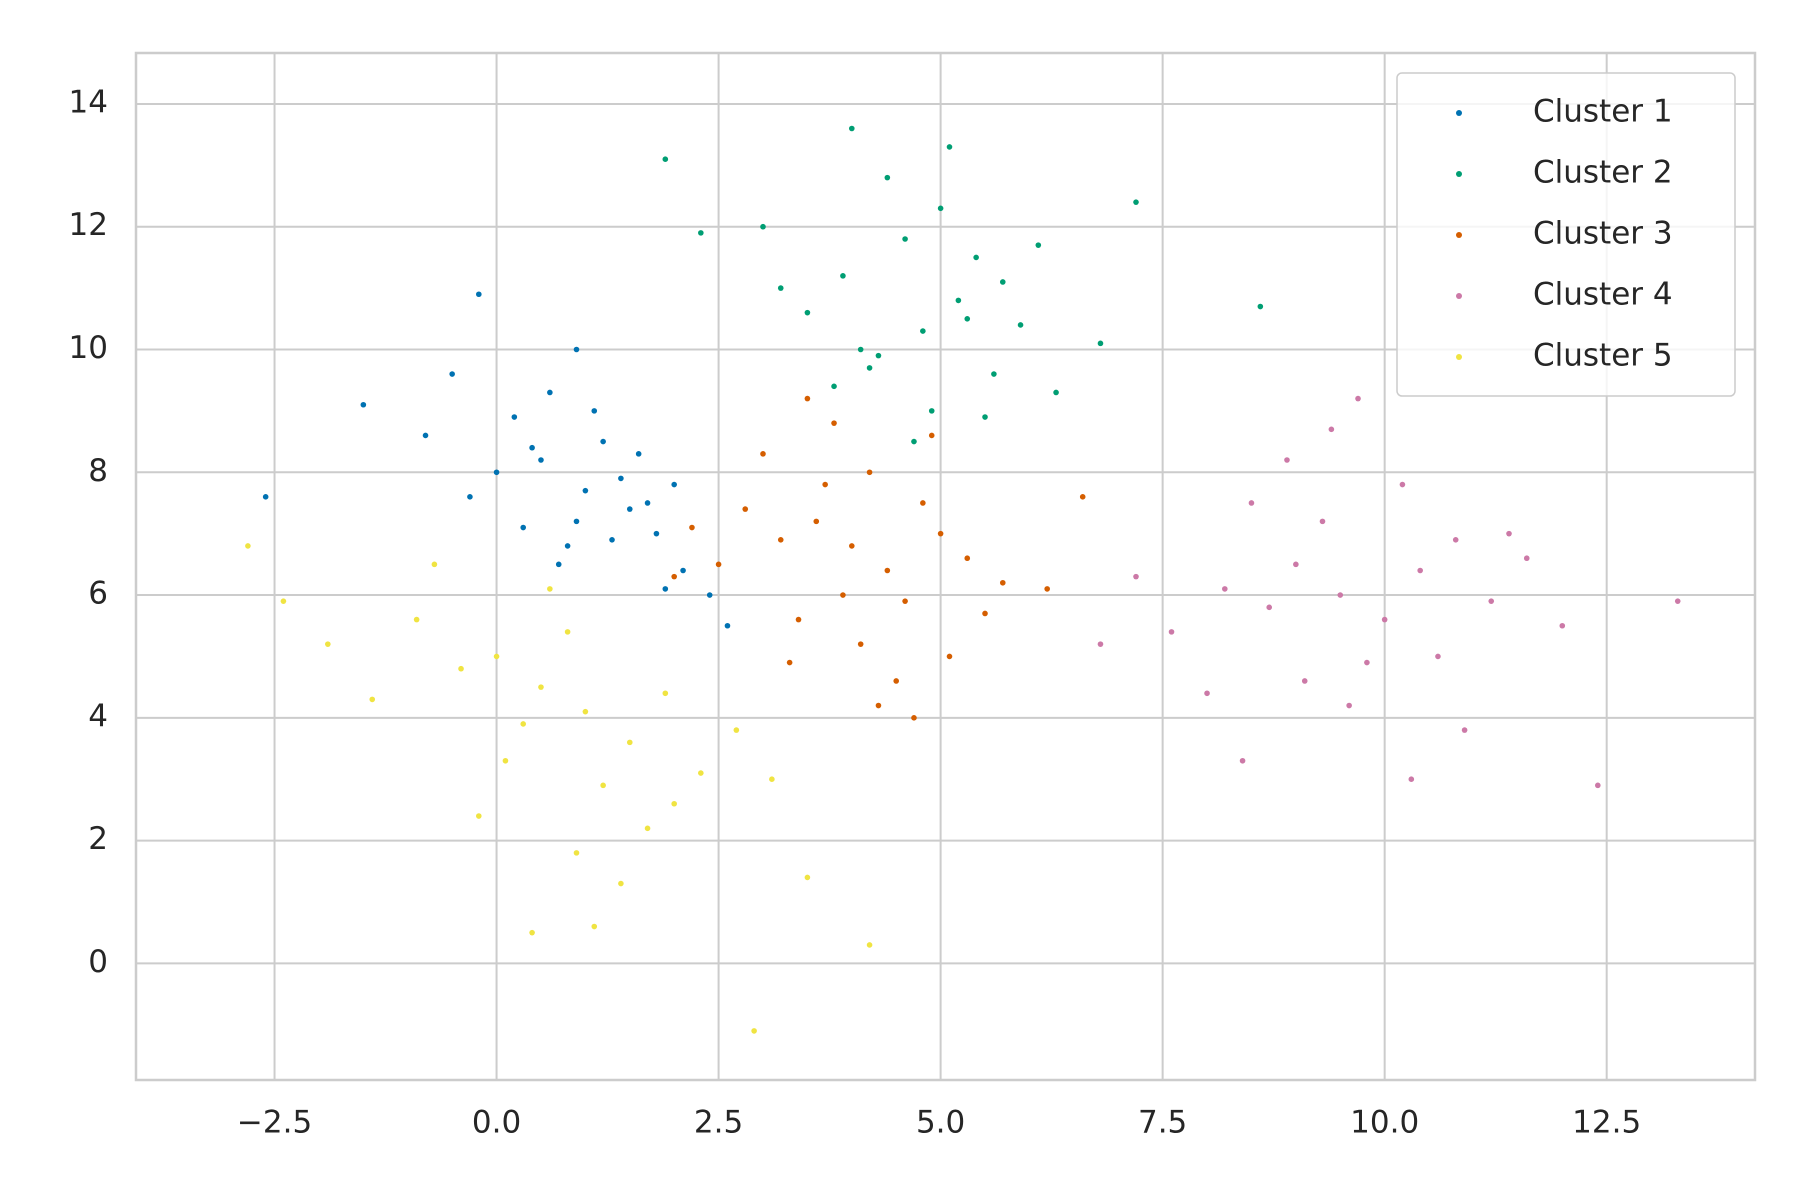  I want to click on x-tick-label: 0.0, so click(496, 1123).